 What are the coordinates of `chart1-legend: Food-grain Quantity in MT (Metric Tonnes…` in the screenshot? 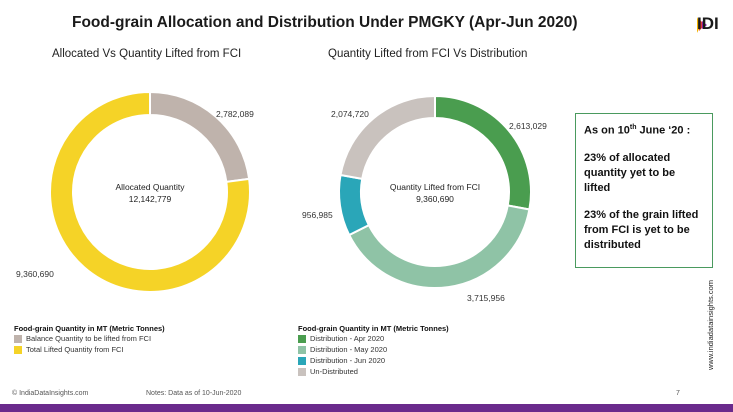 It's located at (89, 339).